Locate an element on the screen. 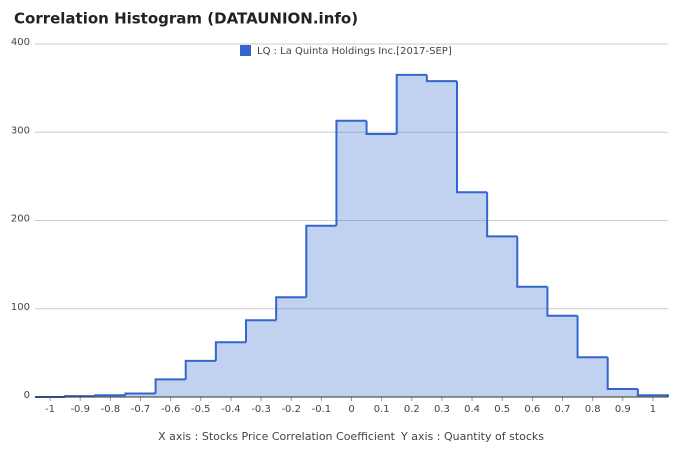 This screenshot has height=462, width=680. y-tick-label: 400 is located at coordinates (20, 42).